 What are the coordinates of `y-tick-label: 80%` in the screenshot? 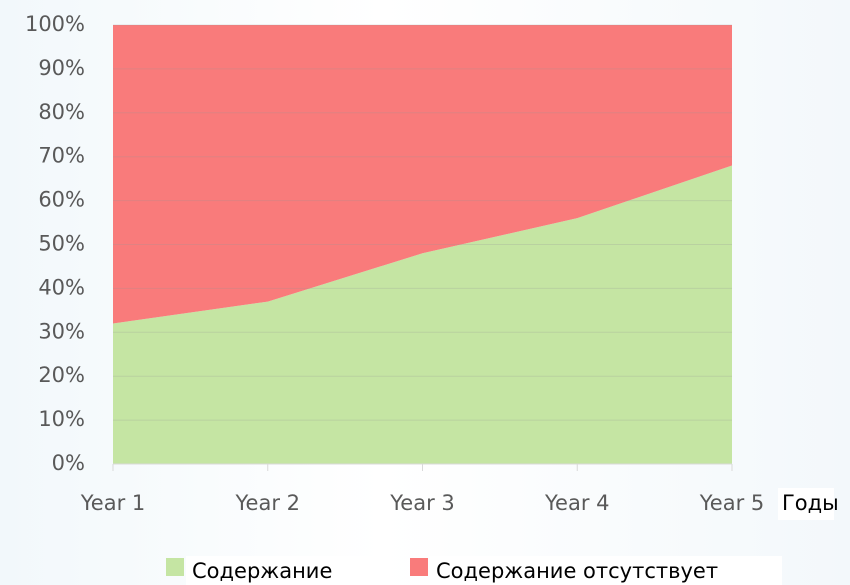 It's located at (61, 112).